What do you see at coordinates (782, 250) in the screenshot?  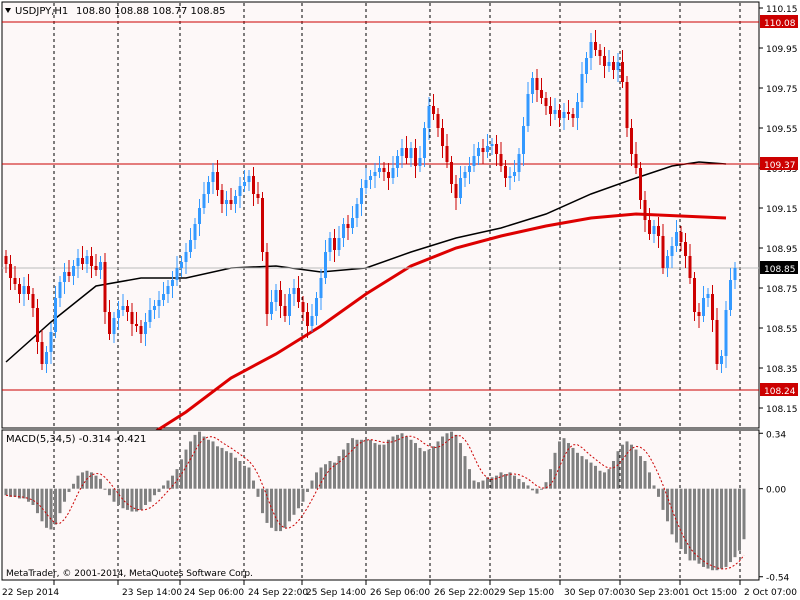 I see `price-tick-label: 108.95` at bounding box center [782, 250].